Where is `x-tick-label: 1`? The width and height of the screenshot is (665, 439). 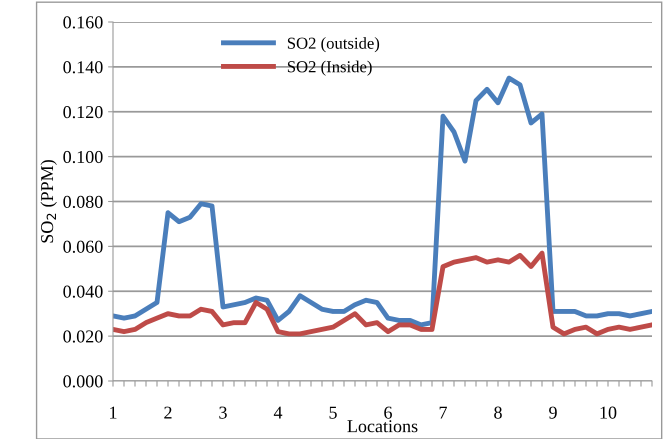
x-tick-label: 1 is located at coordinates (113, 412).